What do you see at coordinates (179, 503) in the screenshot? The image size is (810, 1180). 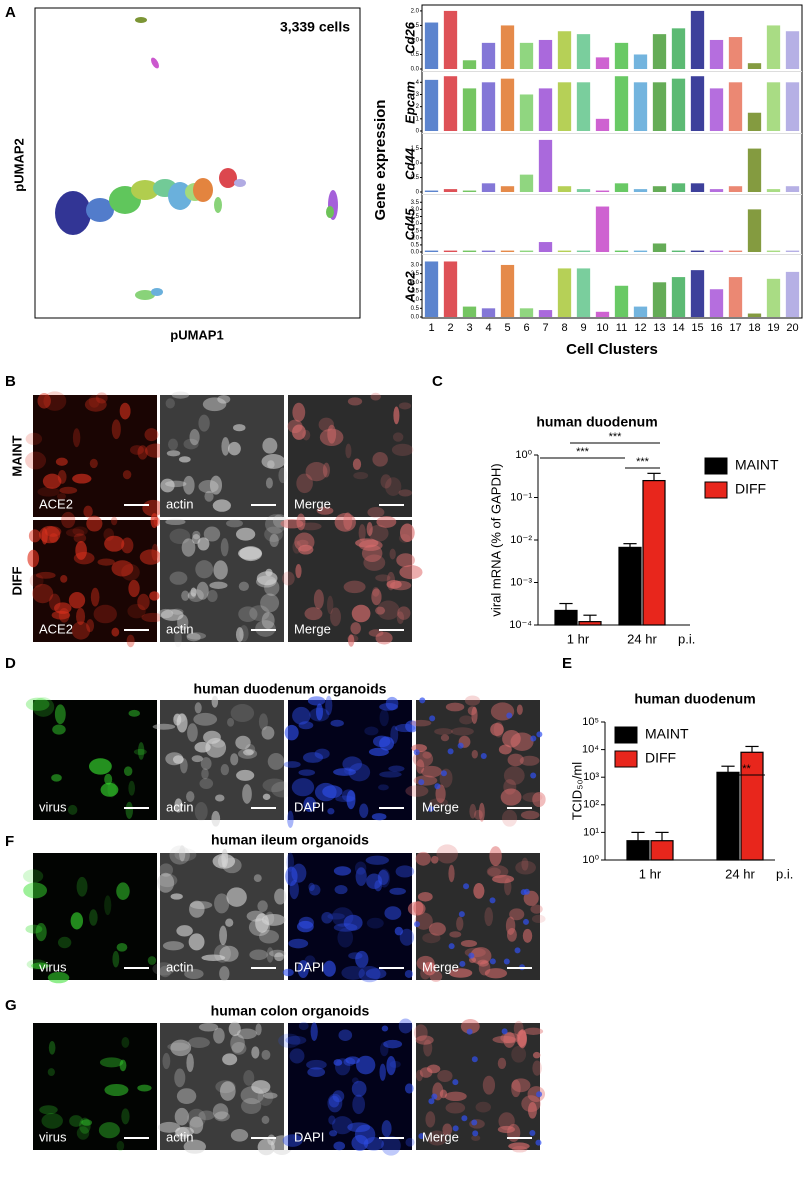 I see `image-label: actin` at bounding box center [179, 503].